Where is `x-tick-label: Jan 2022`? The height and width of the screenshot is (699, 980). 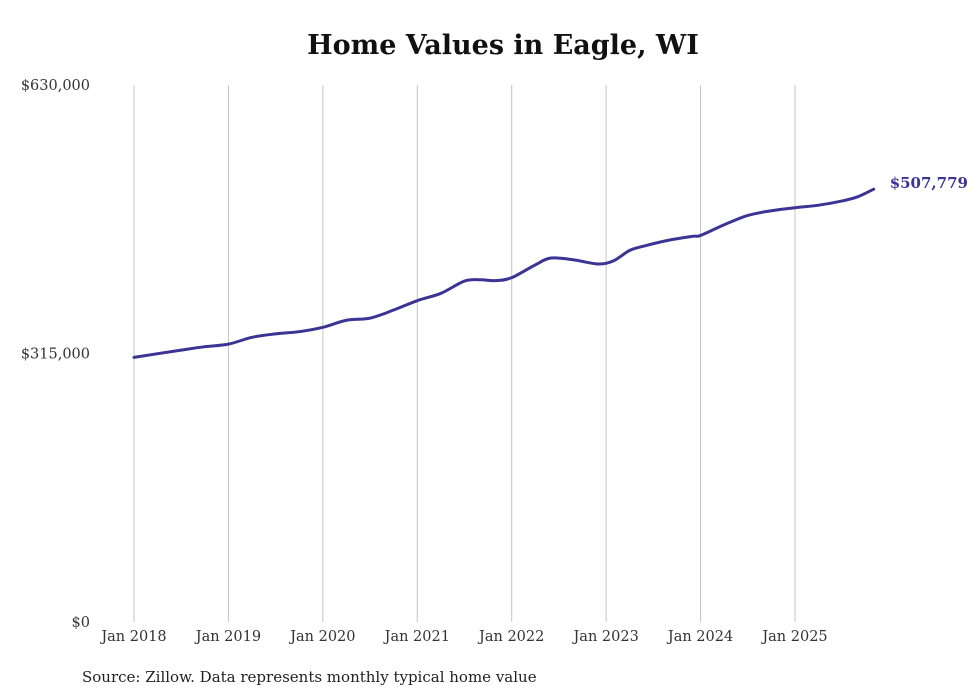 x-tick-label: Jan 2022 is located at coordinates (510, 637).